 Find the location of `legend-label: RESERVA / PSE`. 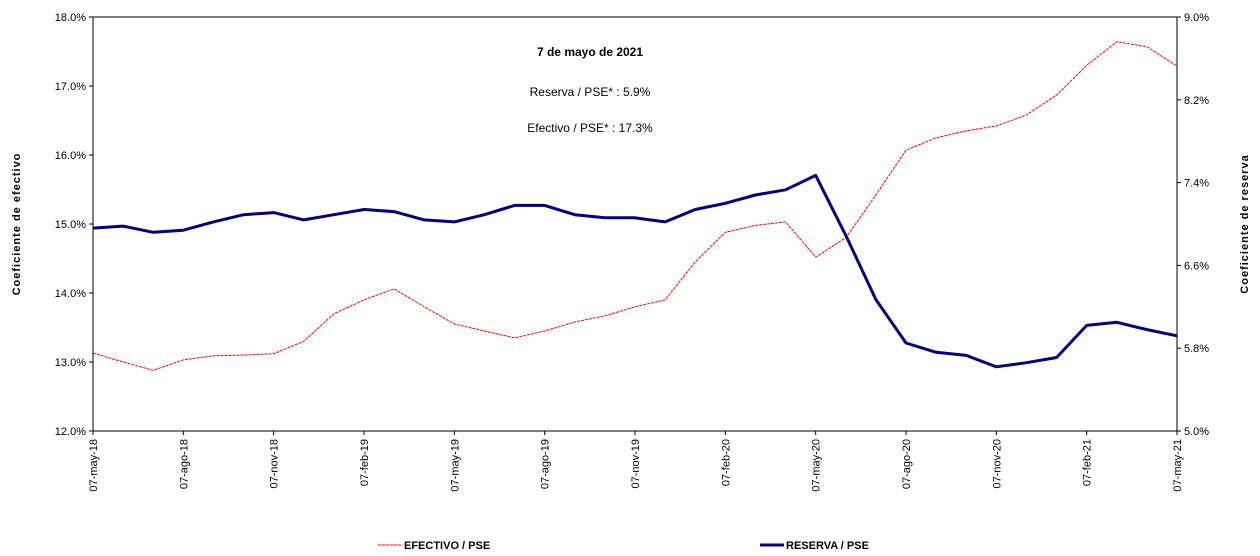

legend-label: RESERVA / PSE is located at coordinates (827, 546).